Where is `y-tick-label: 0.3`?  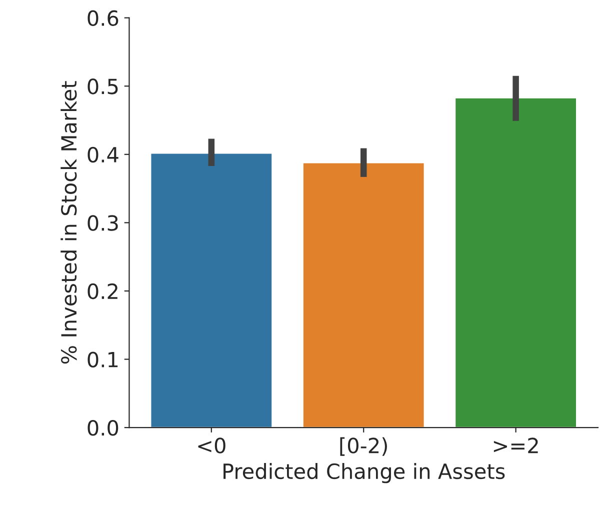 y-tick-label: 0.3 is located at coordinates (103, 223).